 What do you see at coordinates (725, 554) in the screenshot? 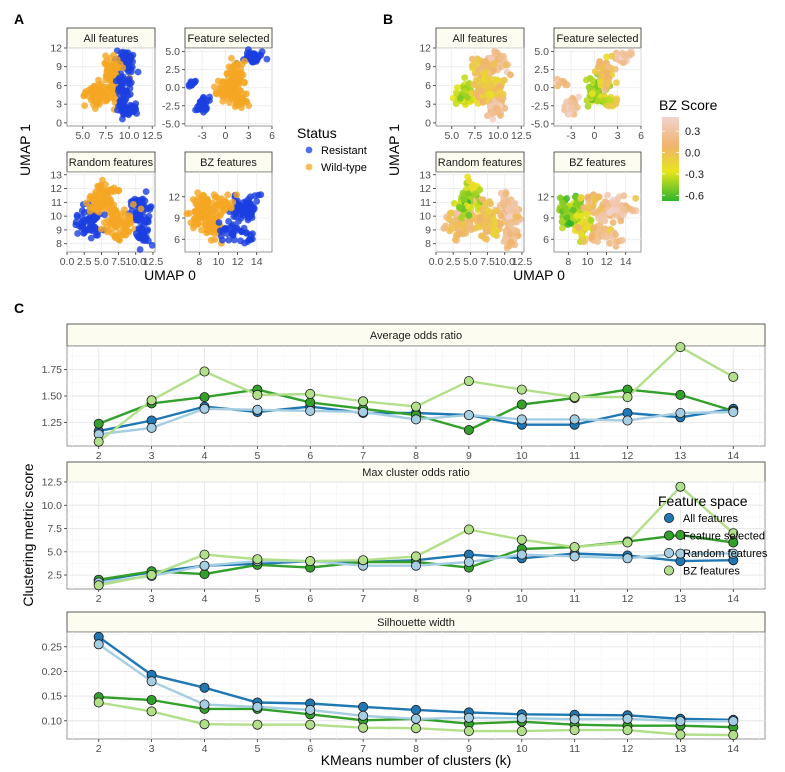
I see `legend-label: Random features` at bounding box center [725, 554].